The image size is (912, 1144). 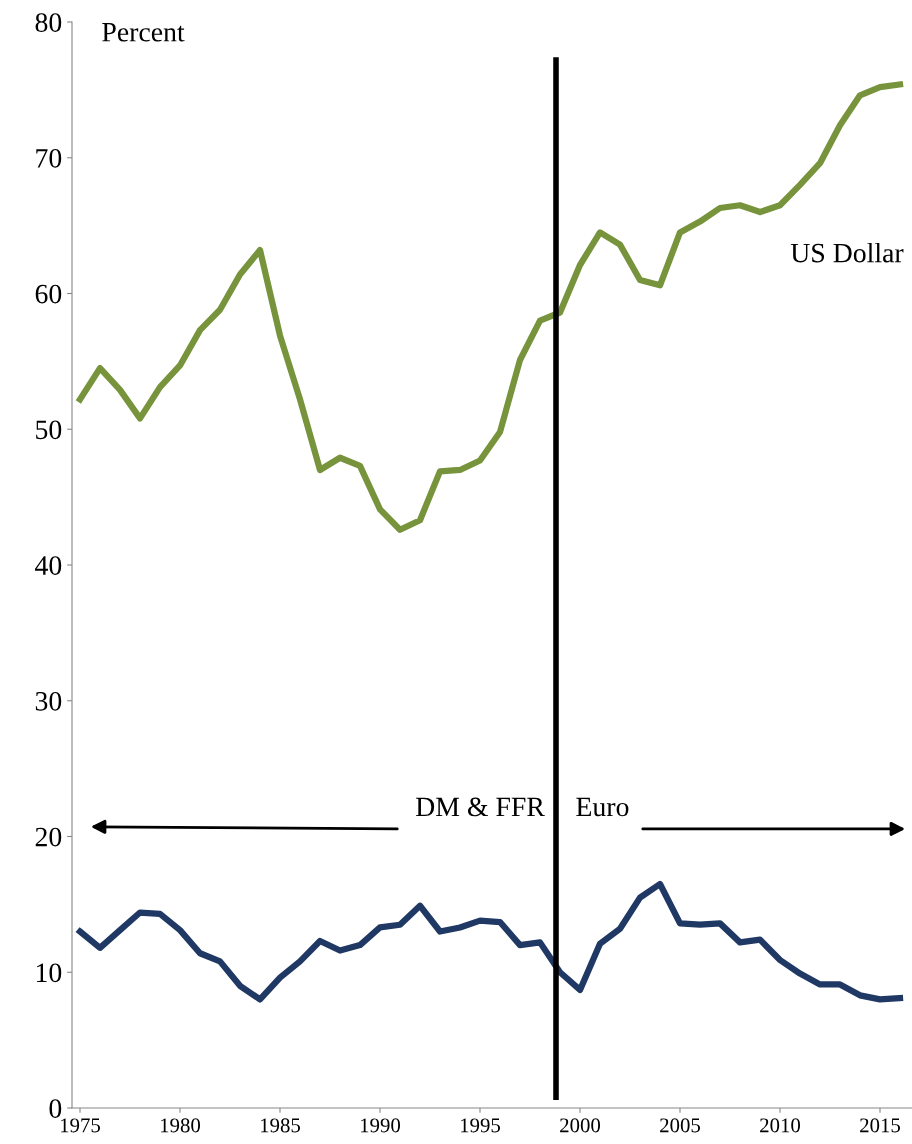 I want to click on series-label: US Dollar, so click(x=847, y=252).